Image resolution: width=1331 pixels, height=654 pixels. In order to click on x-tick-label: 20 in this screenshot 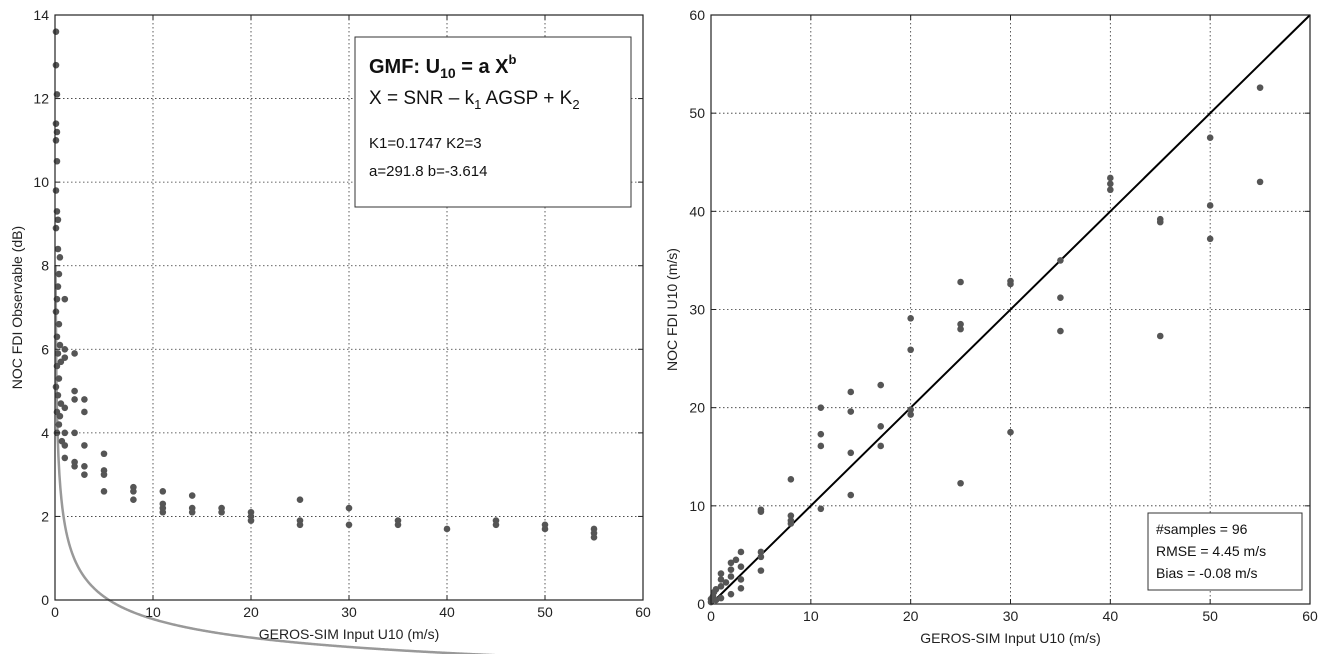, I will do `click(251, 612)`.